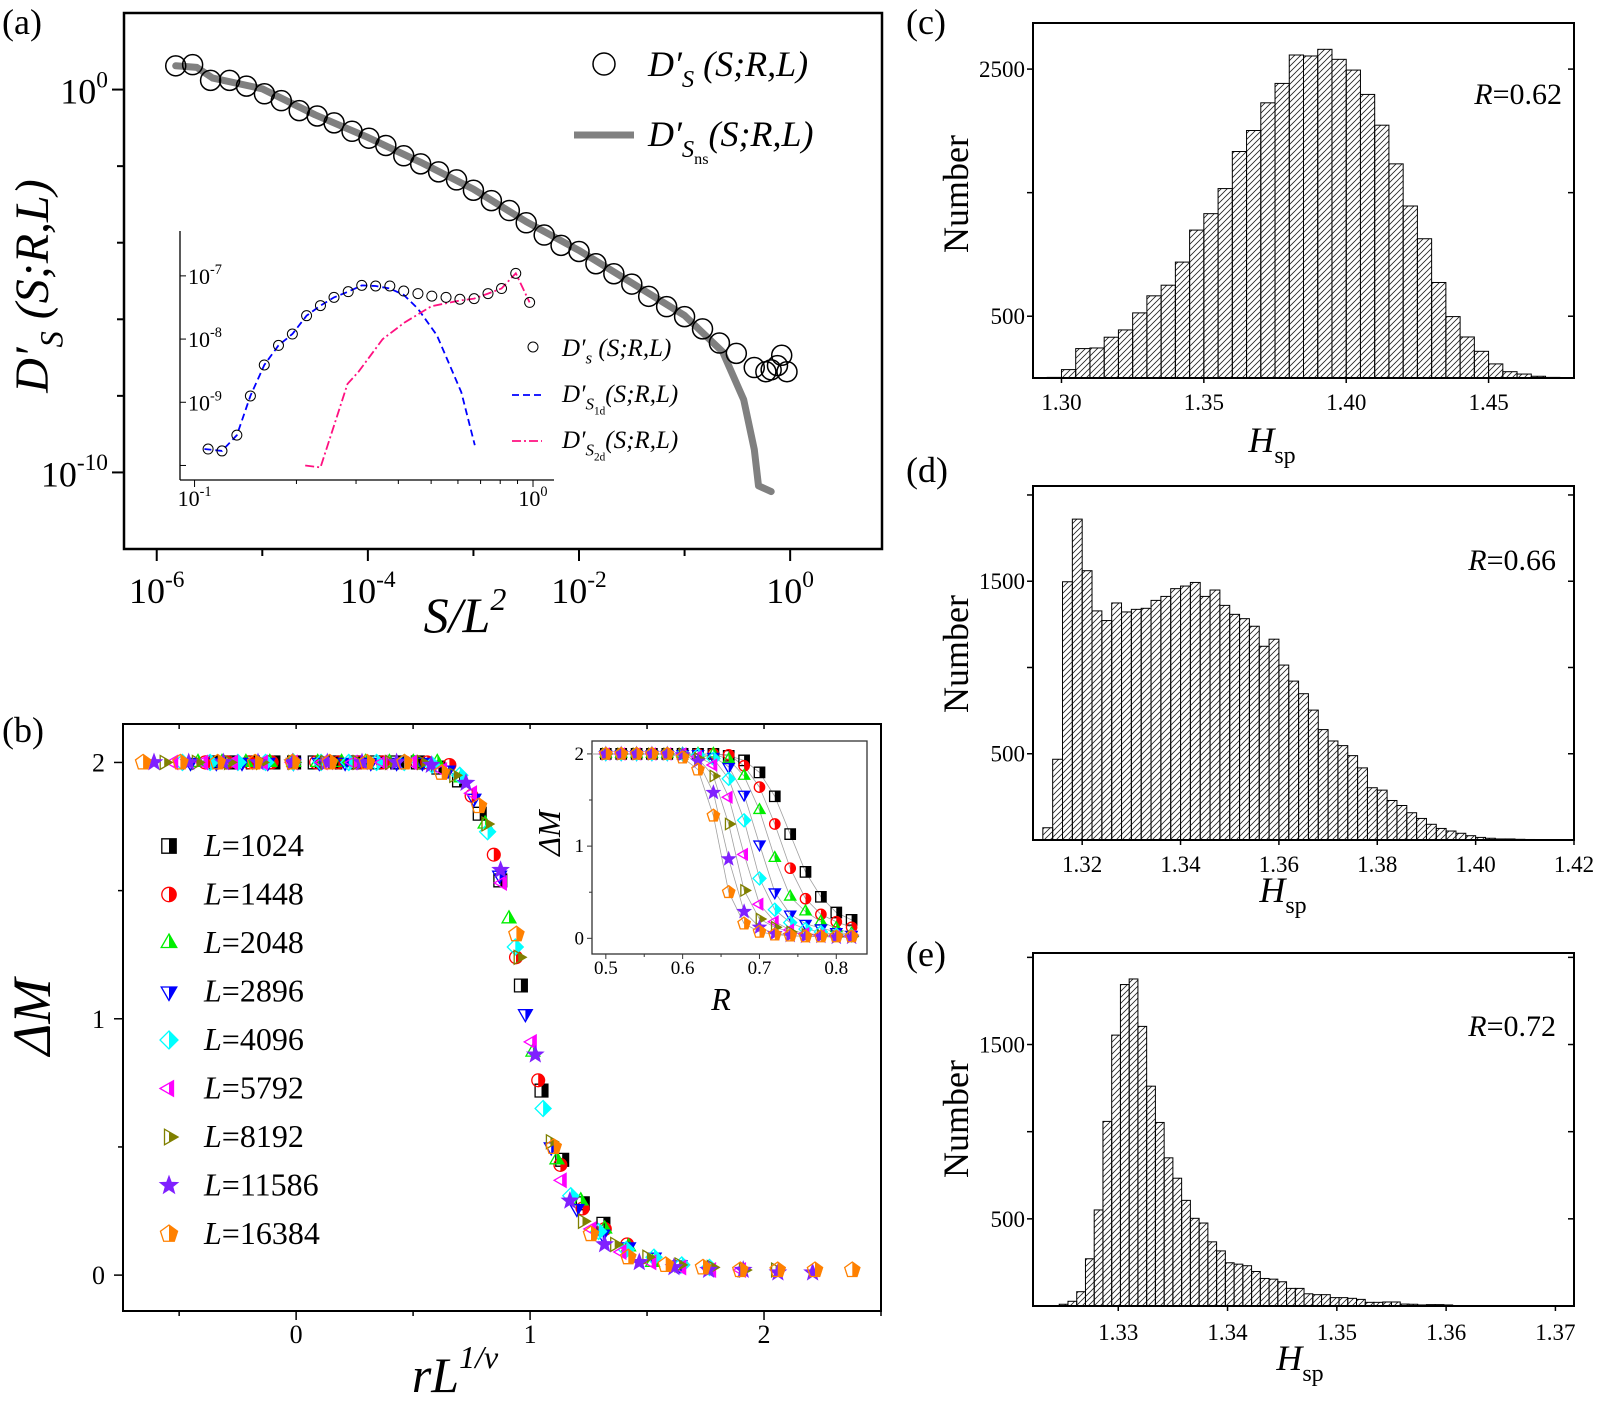 Image resolution: width=1603 pixels, height=1401 pixels. Describe the element at coordinates (147, 591) in the screenshot. I see `tick-base: 10` at that location.